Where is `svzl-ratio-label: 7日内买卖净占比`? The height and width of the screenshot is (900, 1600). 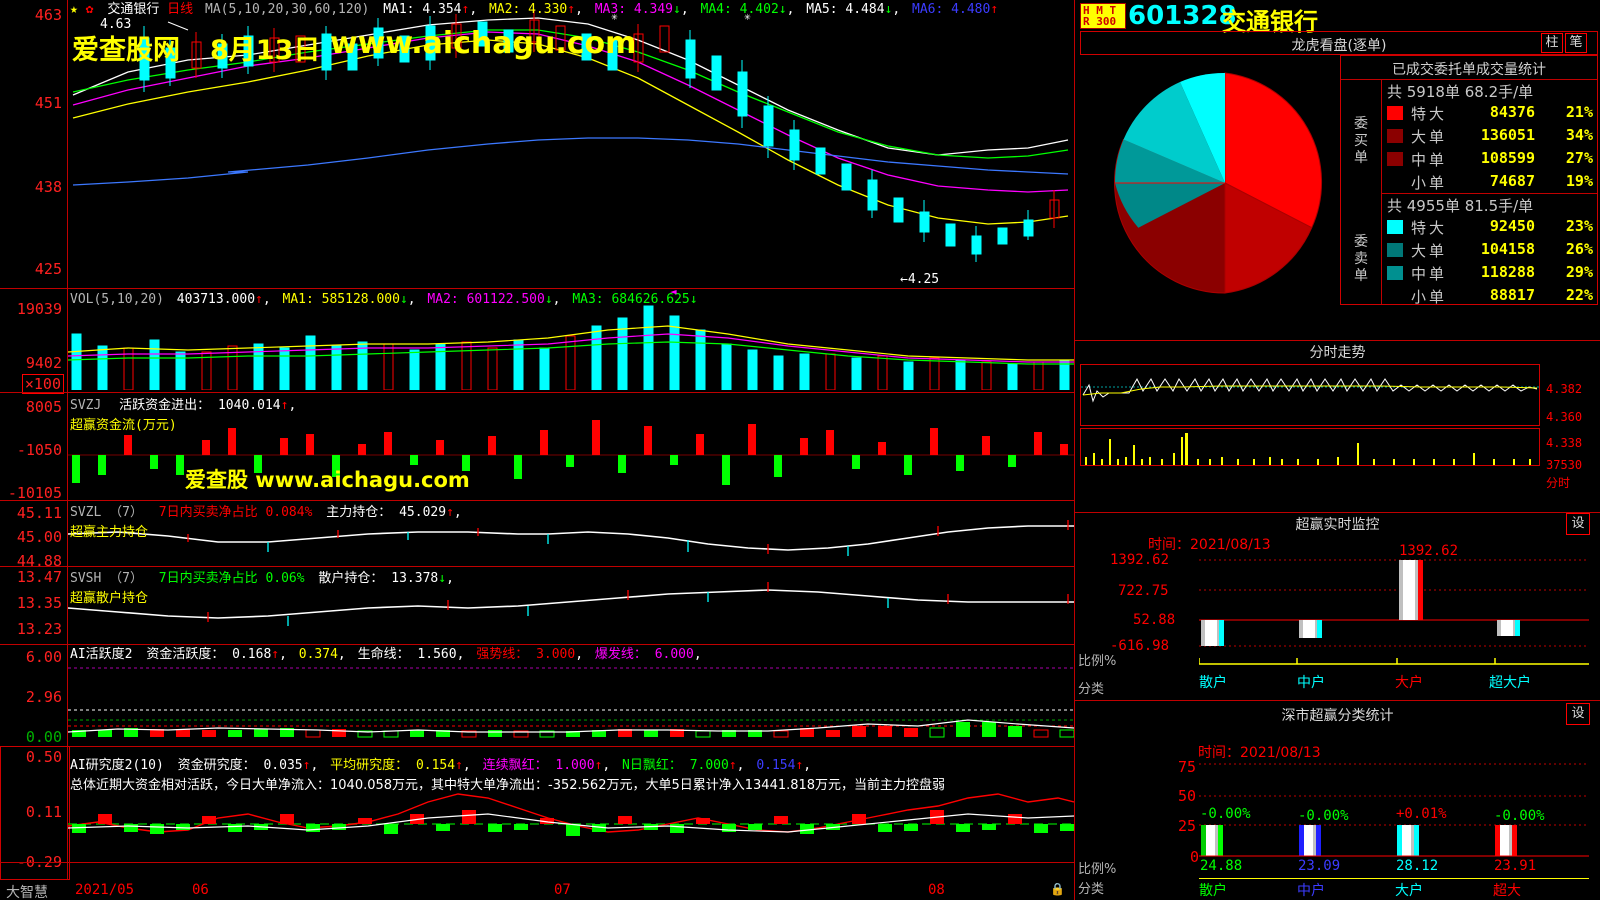
svzl-ratio-label: 7日内买卖净占比 is located at coordinates (208, 512).